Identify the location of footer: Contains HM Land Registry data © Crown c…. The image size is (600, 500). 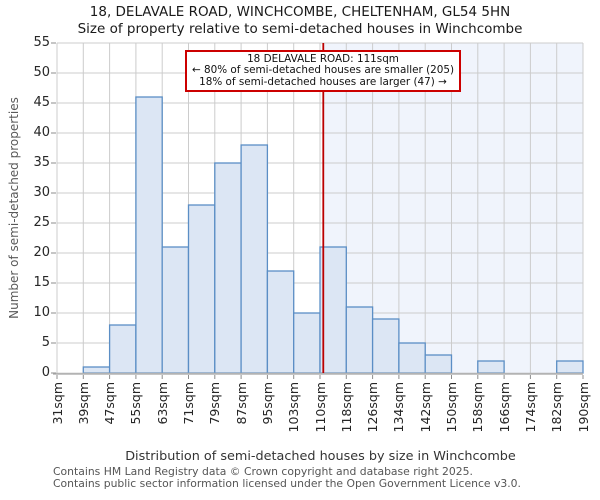
(287, 477).